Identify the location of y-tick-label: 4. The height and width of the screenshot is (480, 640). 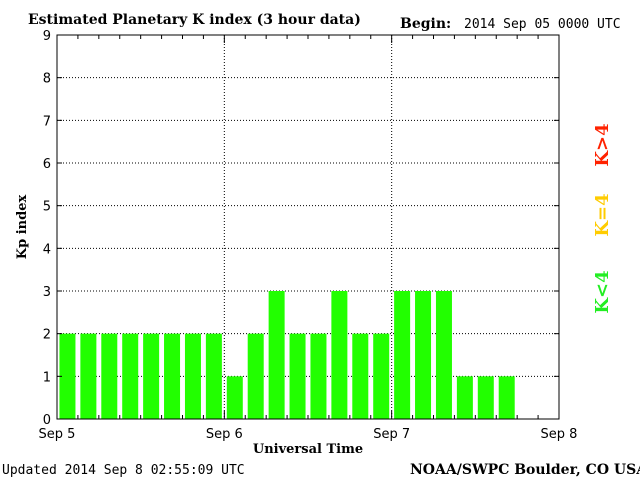
(47, 249).